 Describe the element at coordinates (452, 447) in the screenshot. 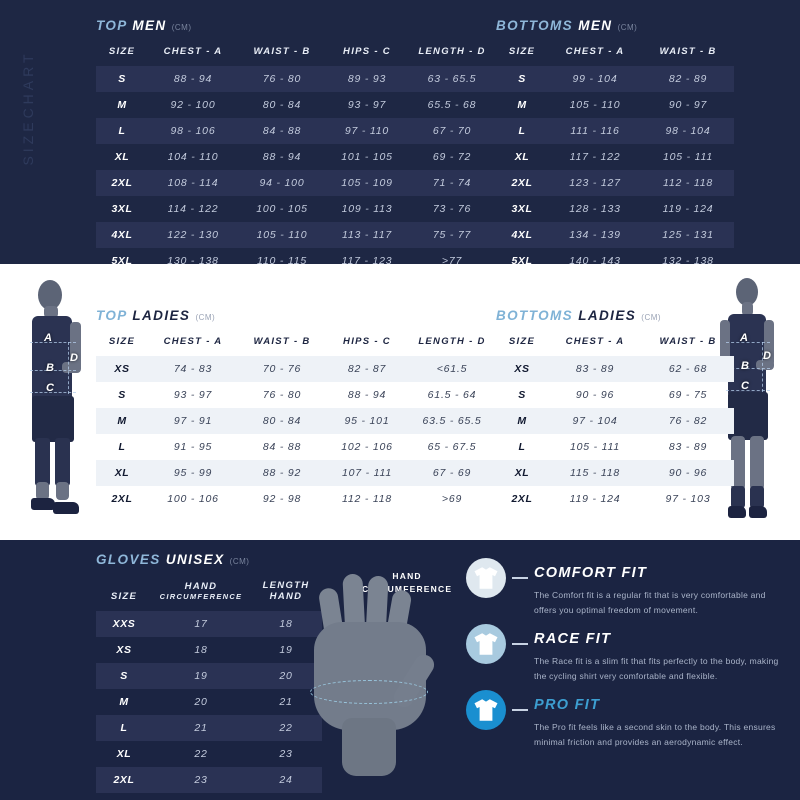

I see `measurement-cell: 65 - 67.5` at that location.